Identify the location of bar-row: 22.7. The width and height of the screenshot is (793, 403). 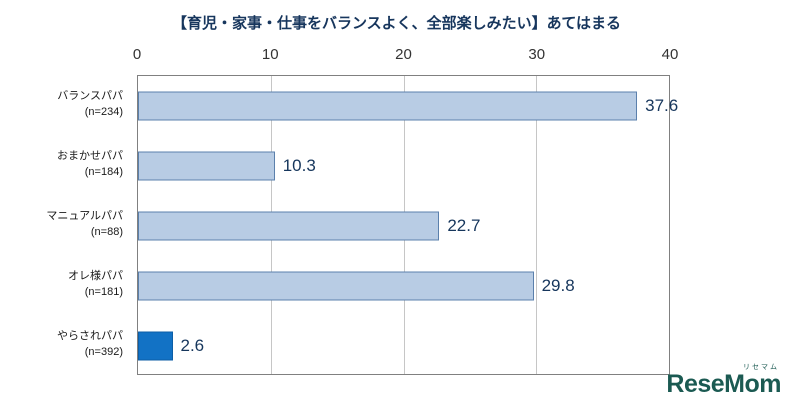
(403, 226).